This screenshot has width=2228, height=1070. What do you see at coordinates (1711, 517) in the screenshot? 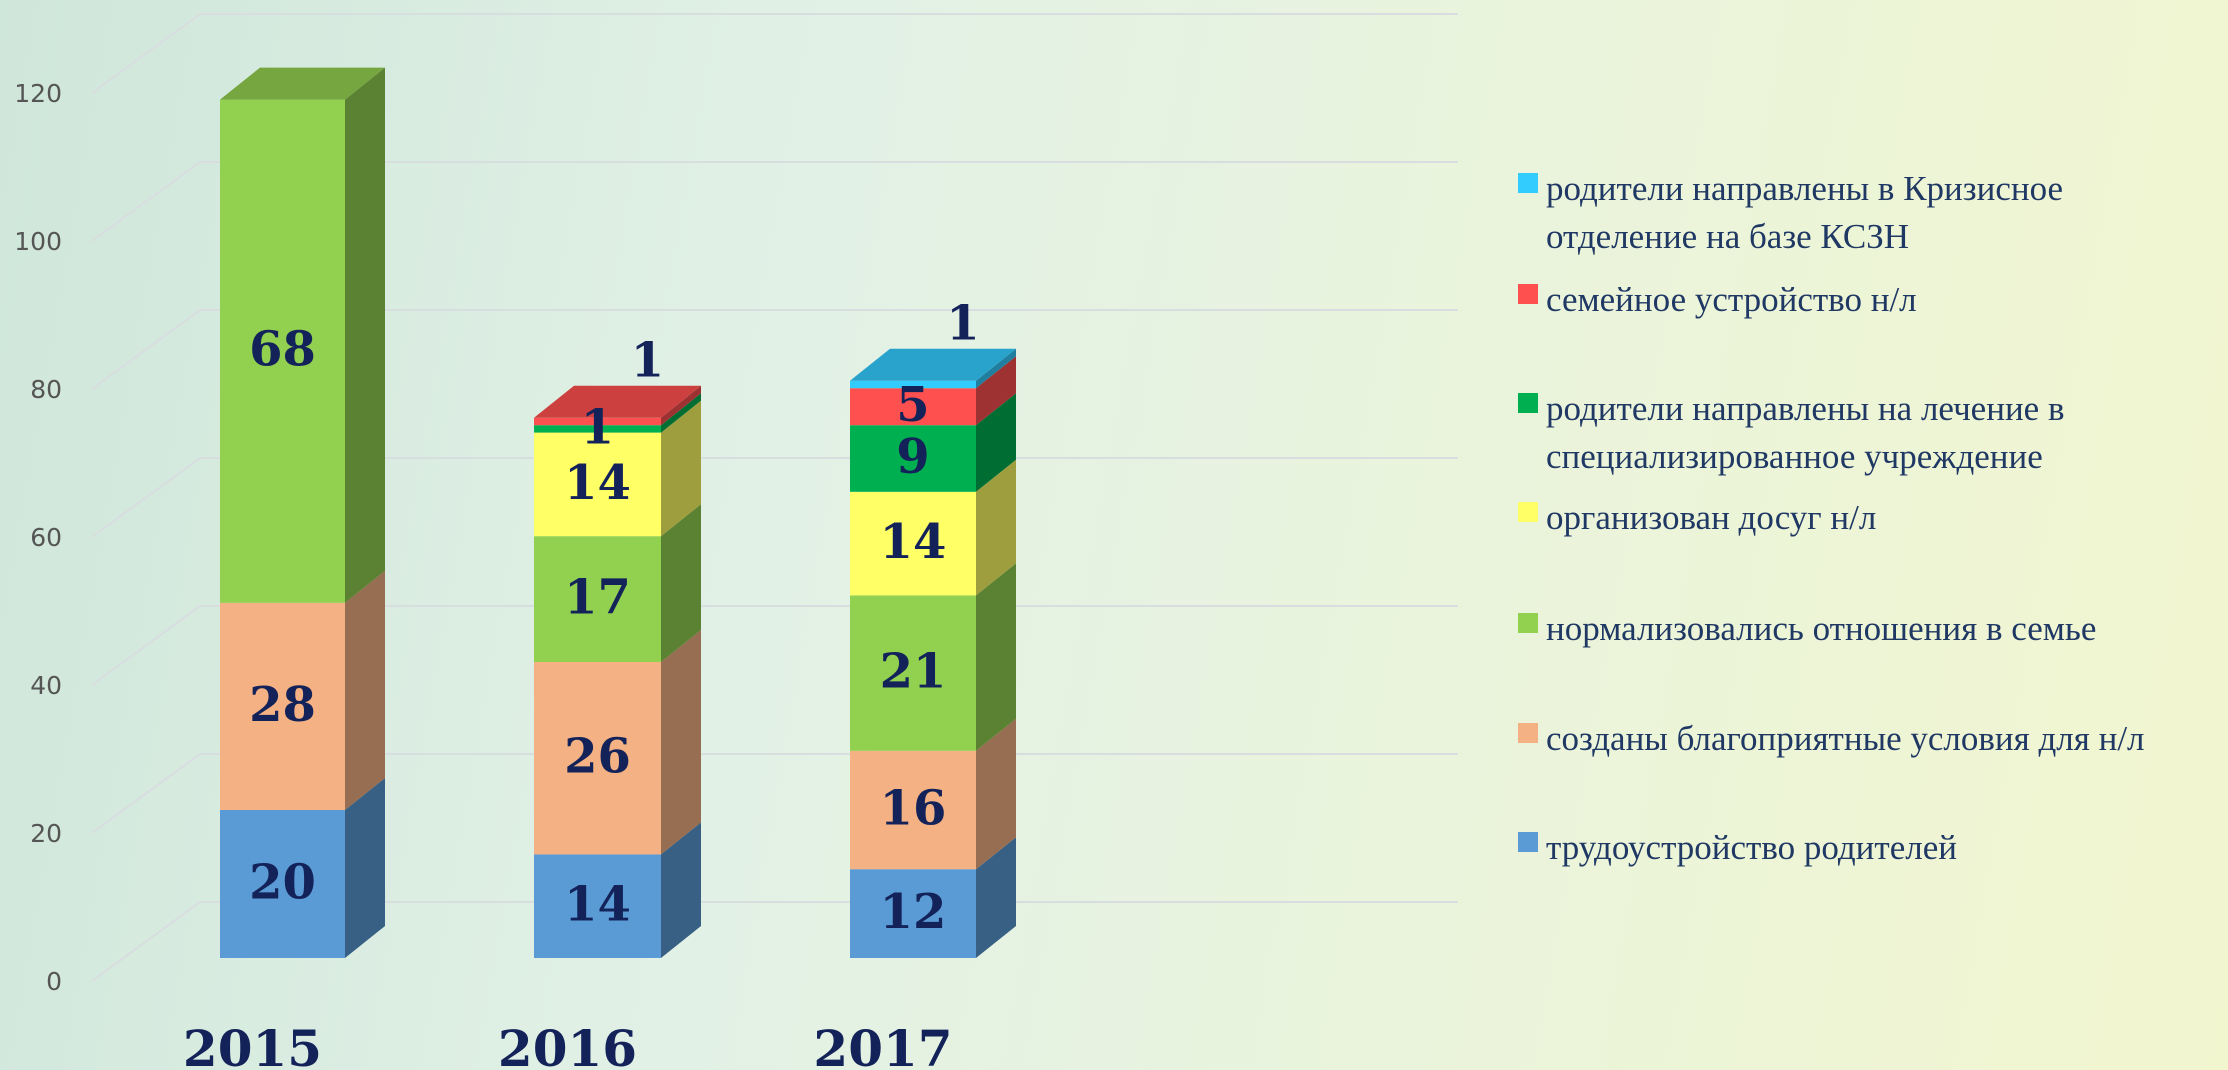
I see `legend-label: организован досуг н/л` at bounding box center [1711, 517].